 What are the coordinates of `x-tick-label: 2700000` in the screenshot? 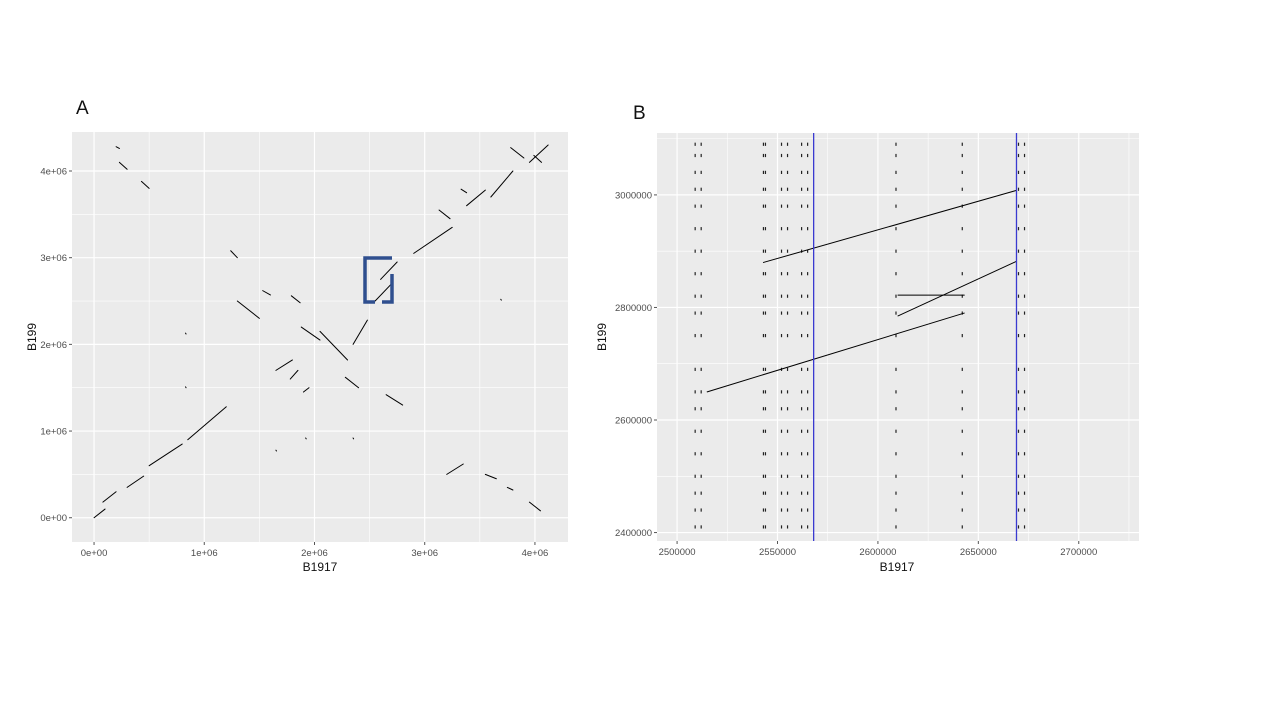 It's located at (1078, 552).